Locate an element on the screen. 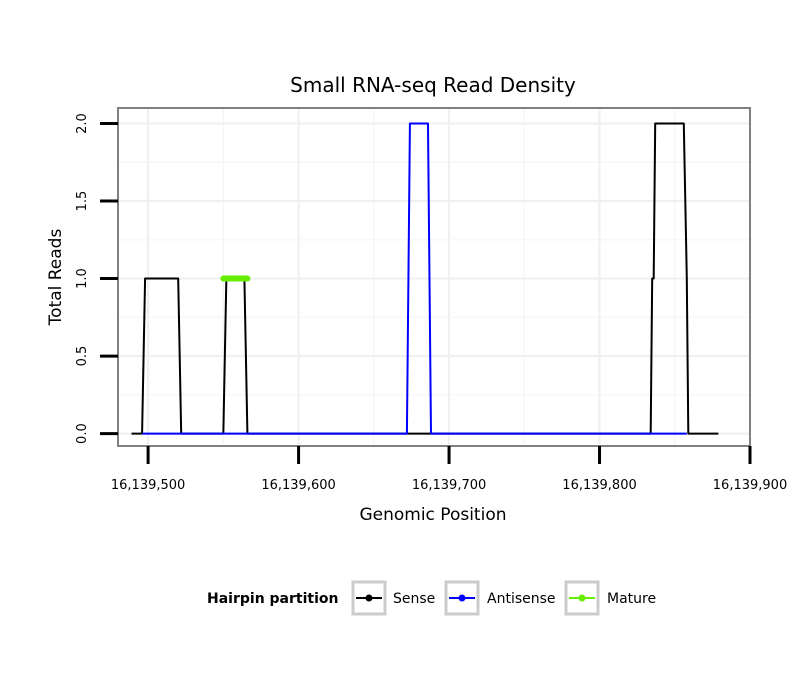 The image size is (810, 690). y-axis-label: Total Reads is located at coordinates (56, 278).